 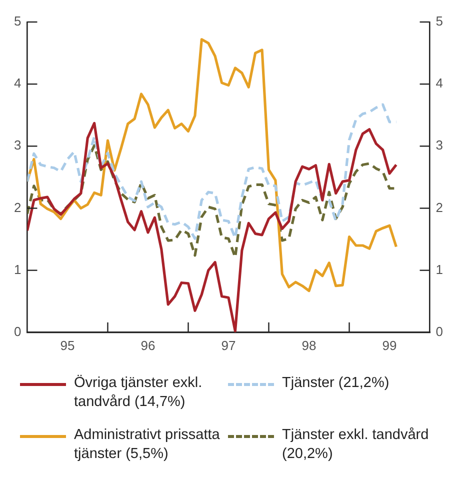 I want to click on y2-tick-label: 3, so click(x=440, y=145).